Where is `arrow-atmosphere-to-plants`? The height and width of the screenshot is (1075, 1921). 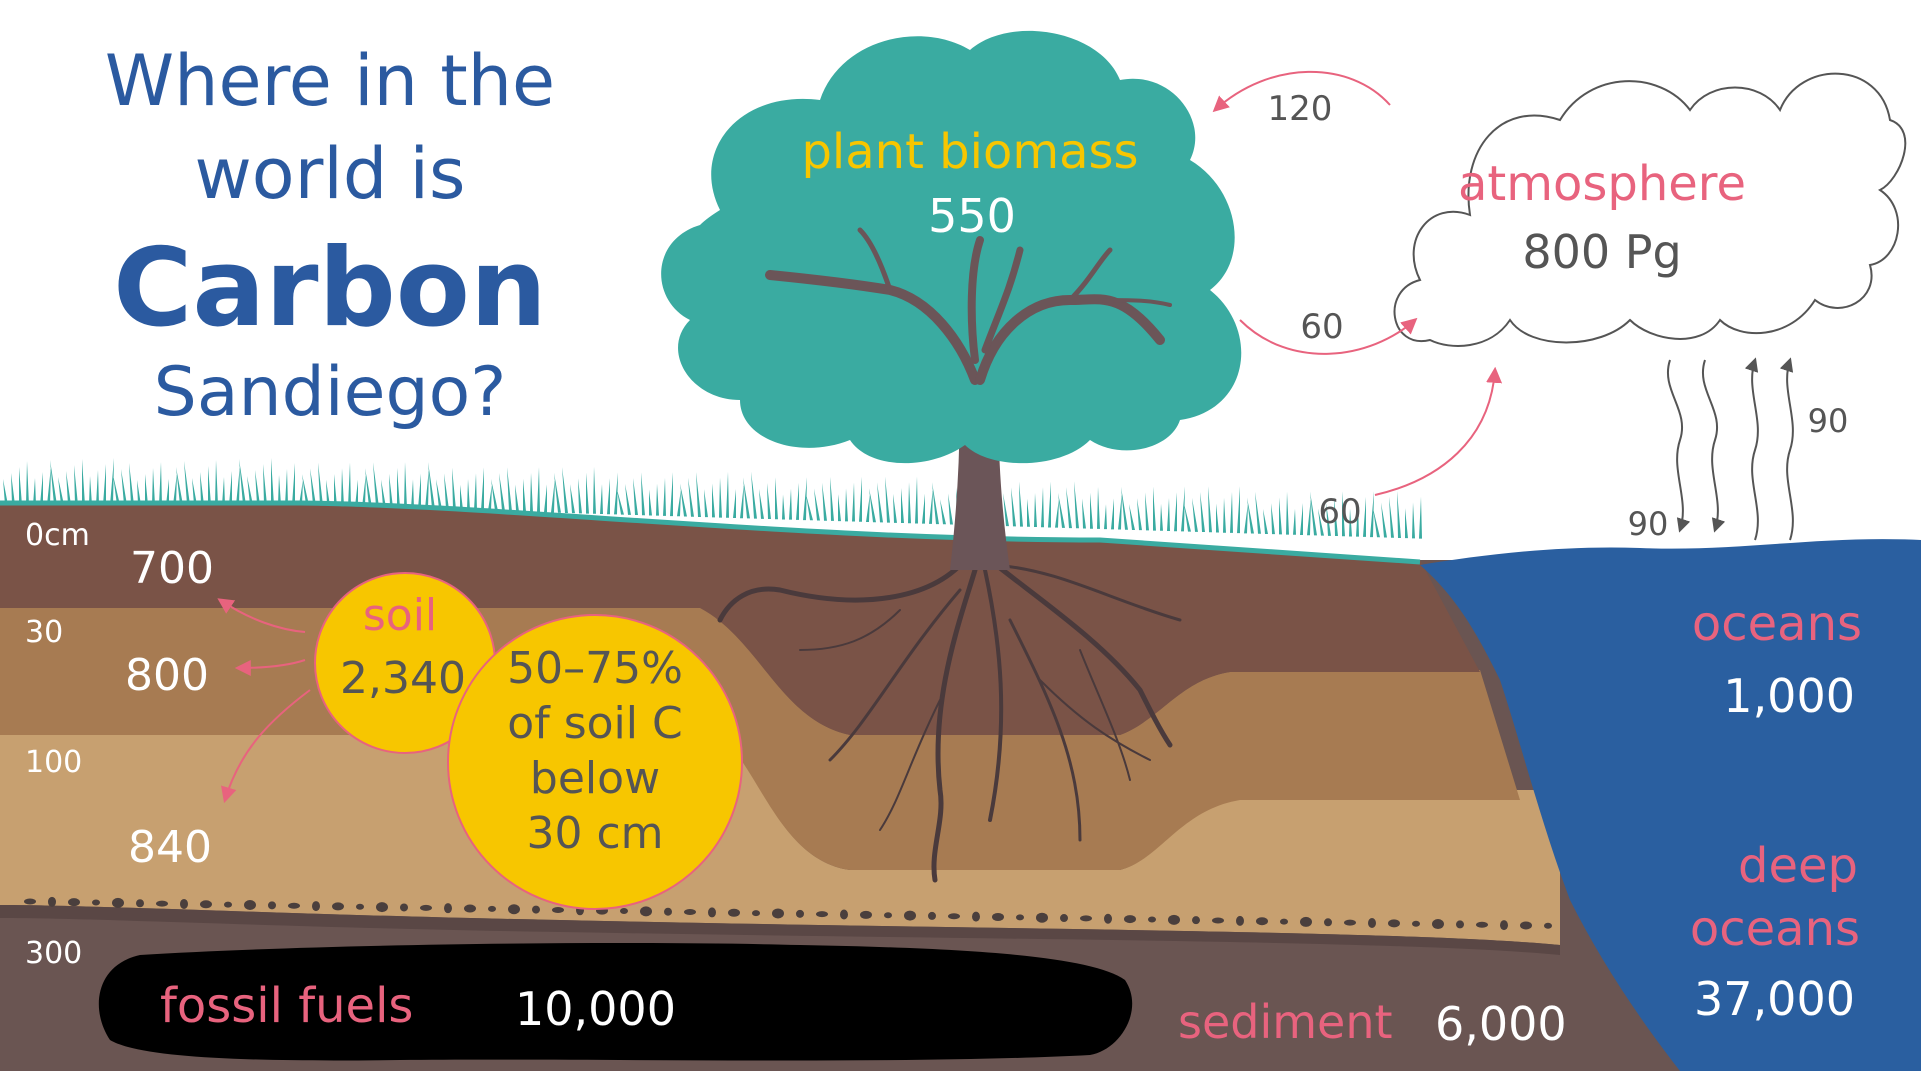
arrow-atmosphere-to-plants is located at coordinates (1301, 91).